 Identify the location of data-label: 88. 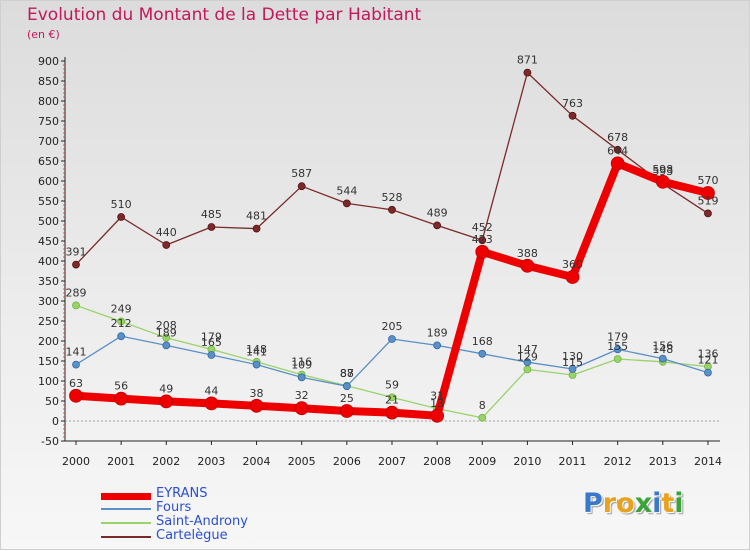
(347, 373).